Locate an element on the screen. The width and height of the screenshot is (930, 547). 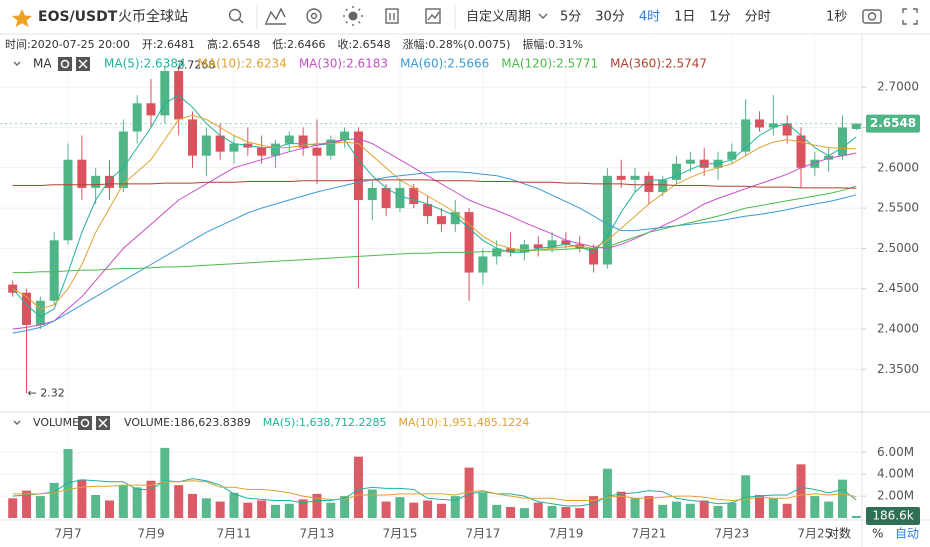
legend-entry: MA(60):2.5666 is located at coordinates (444, 64).